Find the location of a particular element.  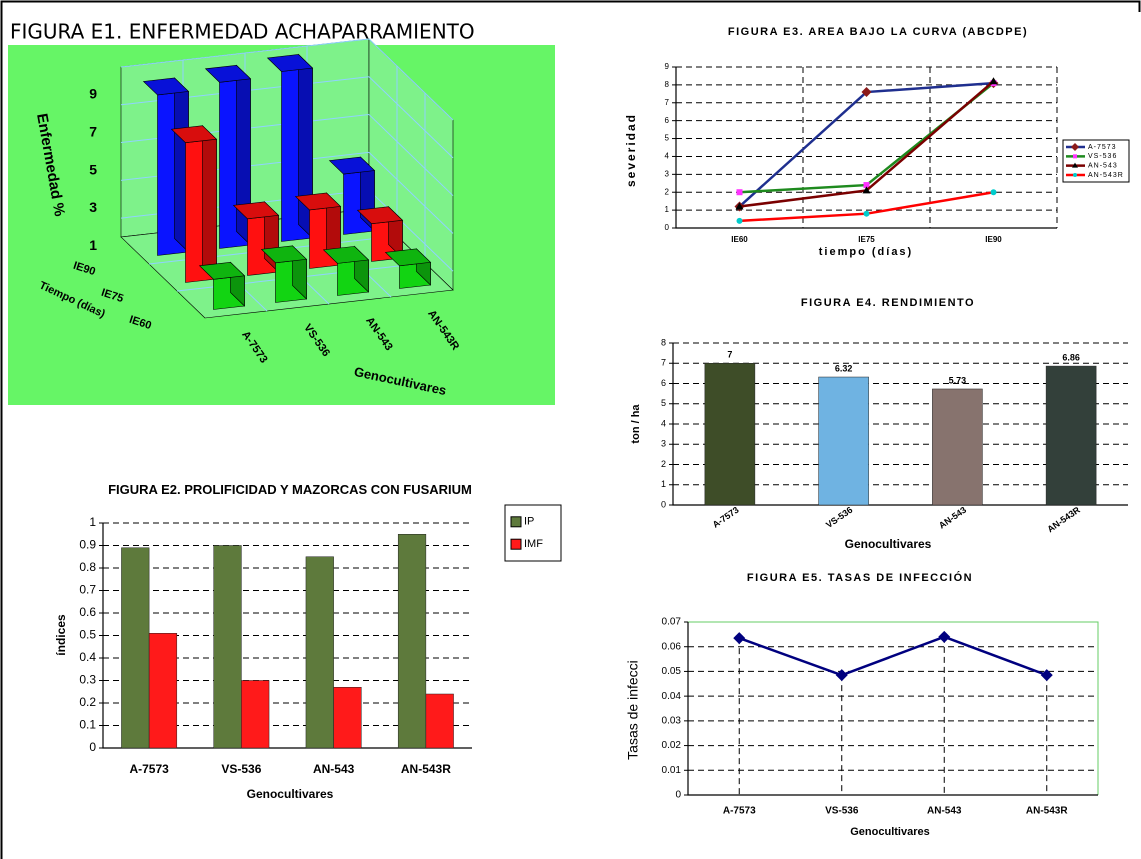

y-tick-label: 0.1 is located at coordinates (87, 725).